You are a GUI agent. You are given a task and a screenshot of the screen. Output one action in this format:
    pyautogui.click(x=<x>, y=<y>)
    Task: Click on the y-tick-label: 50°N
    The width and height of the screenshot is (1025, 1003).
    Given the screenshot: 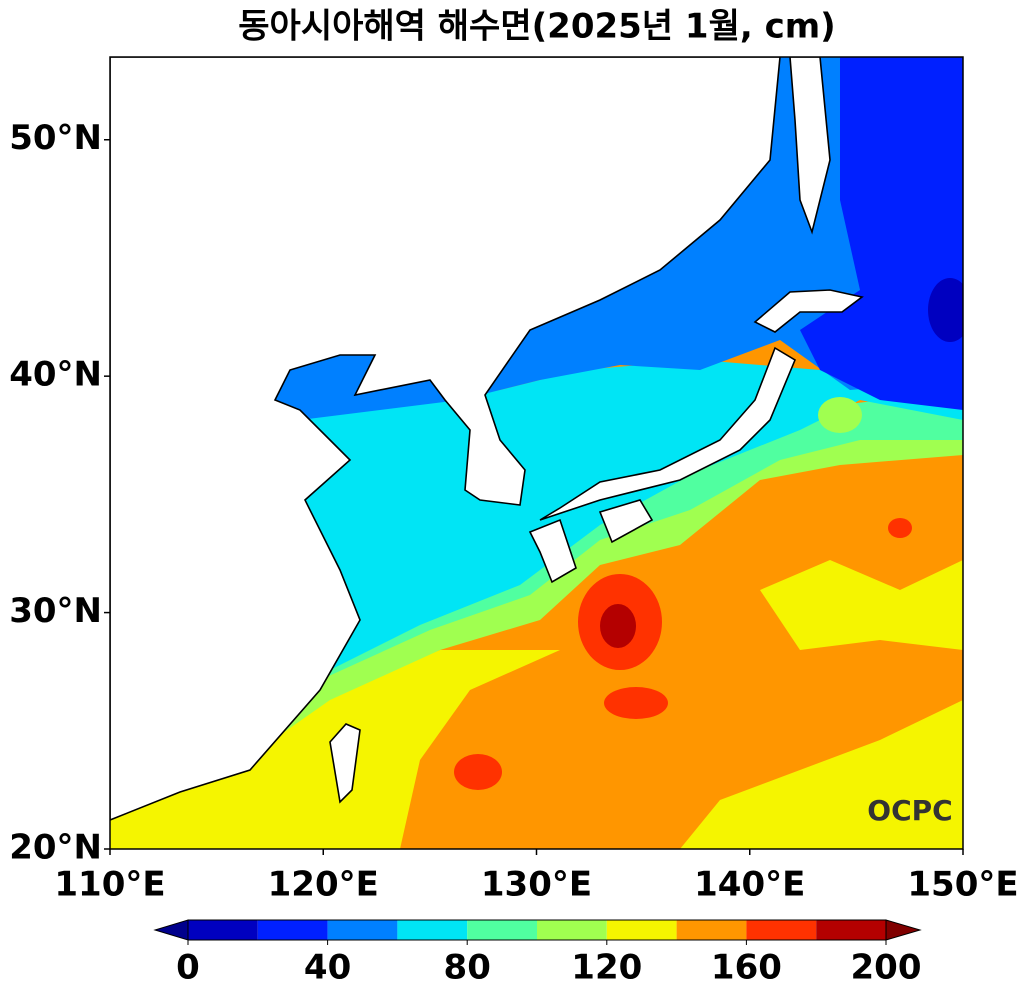 What is the action you would take?
    pyautogui.click(x=55, y=138)
    